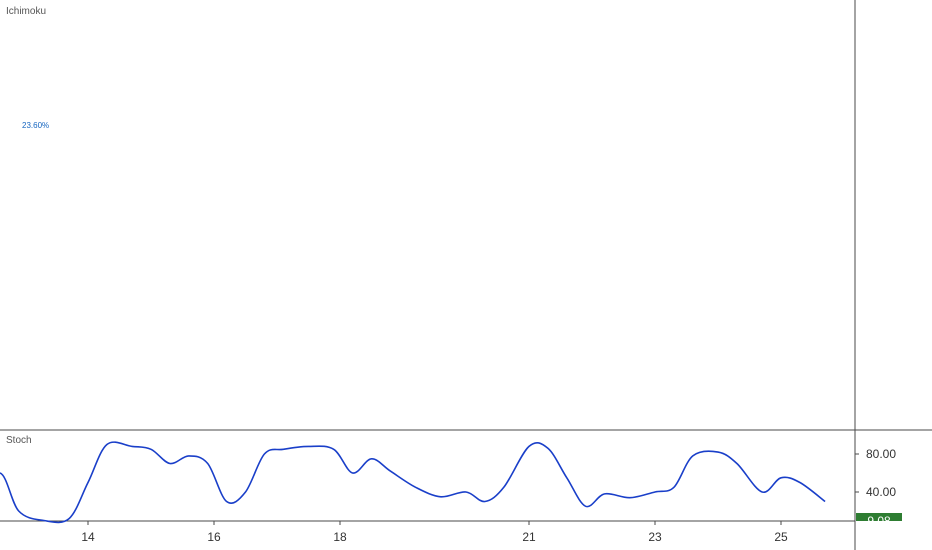 The height and width of the screenshot is (550, 932). What do you see at coordinates (434, 532) in the screenshot?
I see `time-axis: 14161821232528` at bounding box center [434, 532].